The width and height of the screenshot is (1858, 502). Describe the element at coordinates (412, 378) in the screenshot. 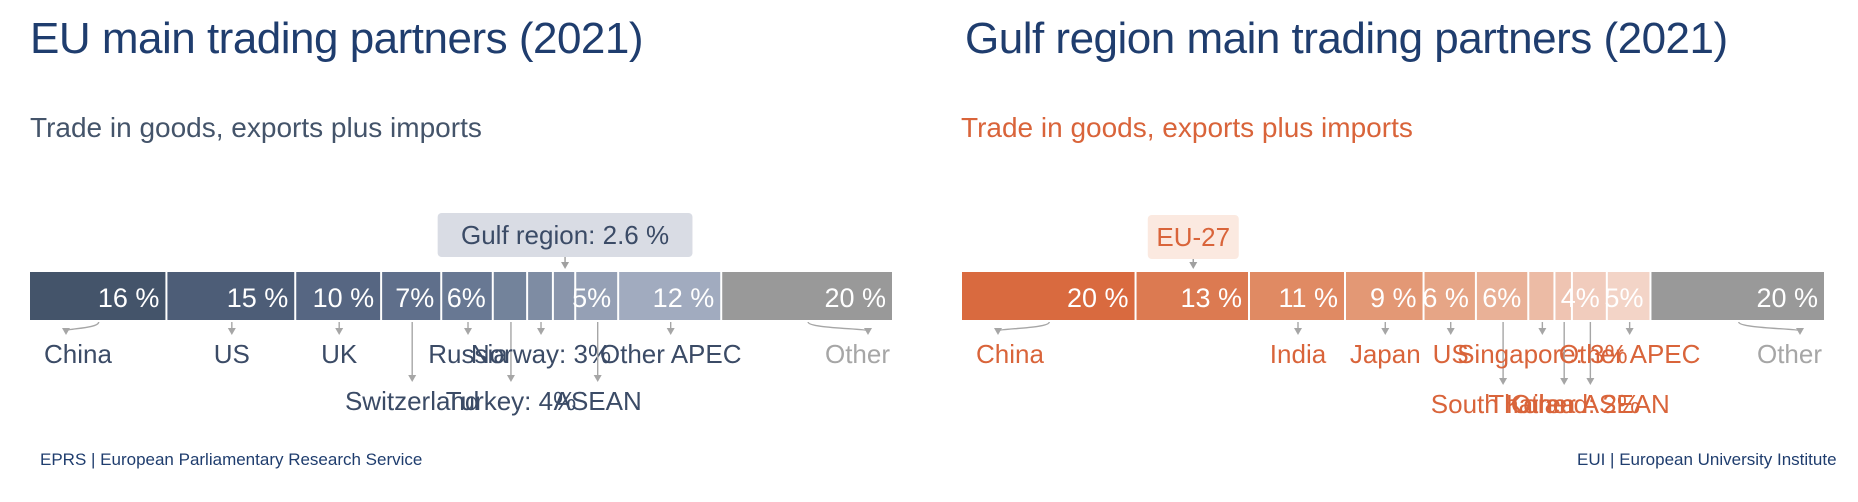

I see `connector-arrow-switzerland` at that location.